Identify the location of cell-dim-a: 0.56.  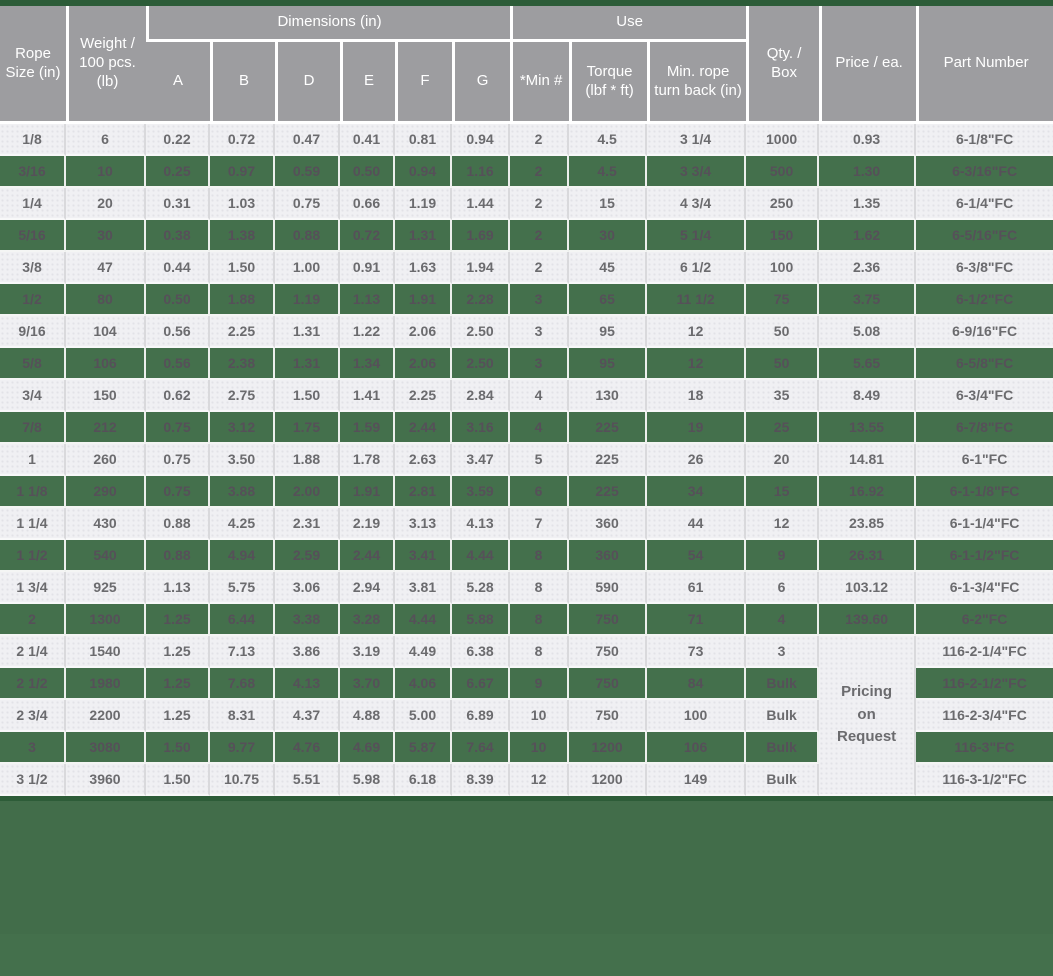
(178, 332).